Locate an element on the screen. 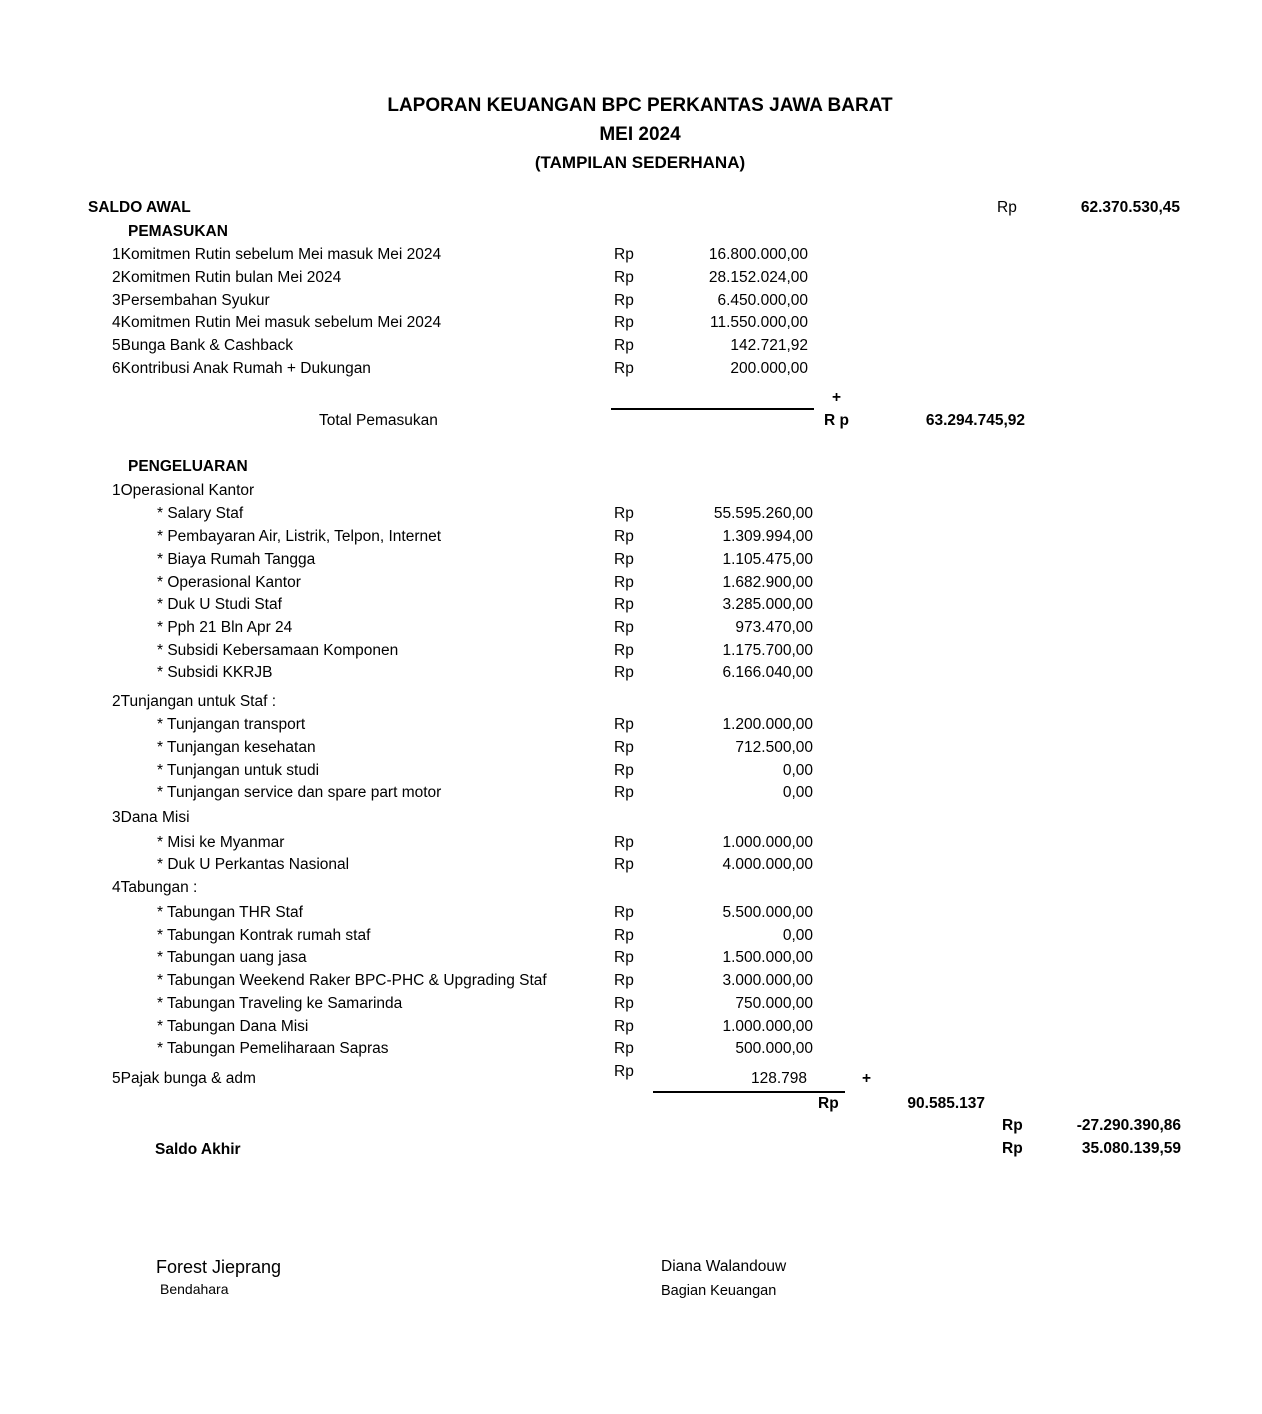 The image size is (1262, 1414). saldo-awal-label: SALDO AWAL is located at coordinates (139, 207).